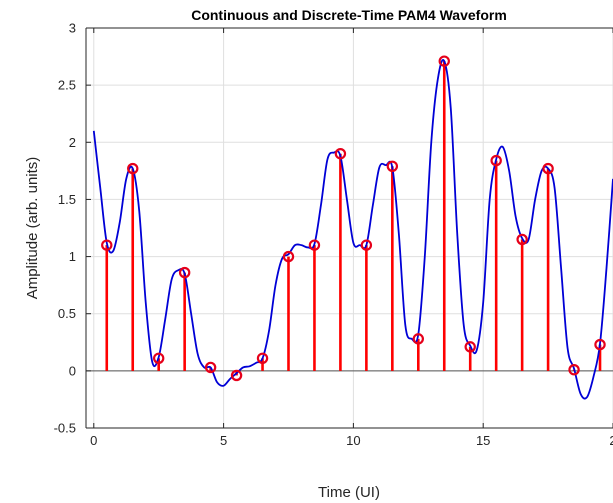 The image size is (613, 503). What do you see at coordinates (72, 142) in the screenshot?
I see `y-tick-label: 2` at bounding box center [72, 142].